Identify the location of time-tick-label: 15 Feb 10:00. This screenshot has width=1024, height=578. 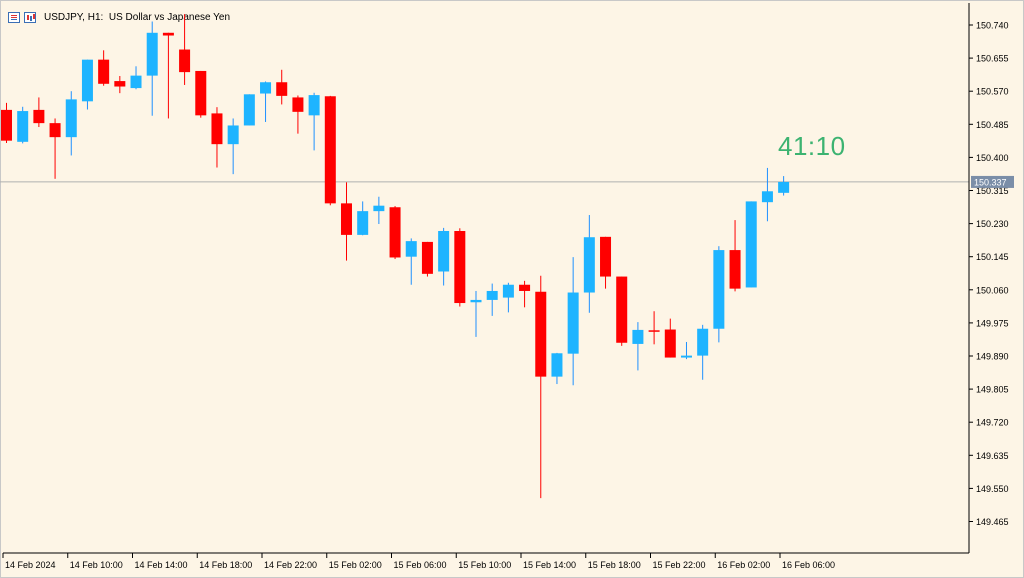
(484, 565).